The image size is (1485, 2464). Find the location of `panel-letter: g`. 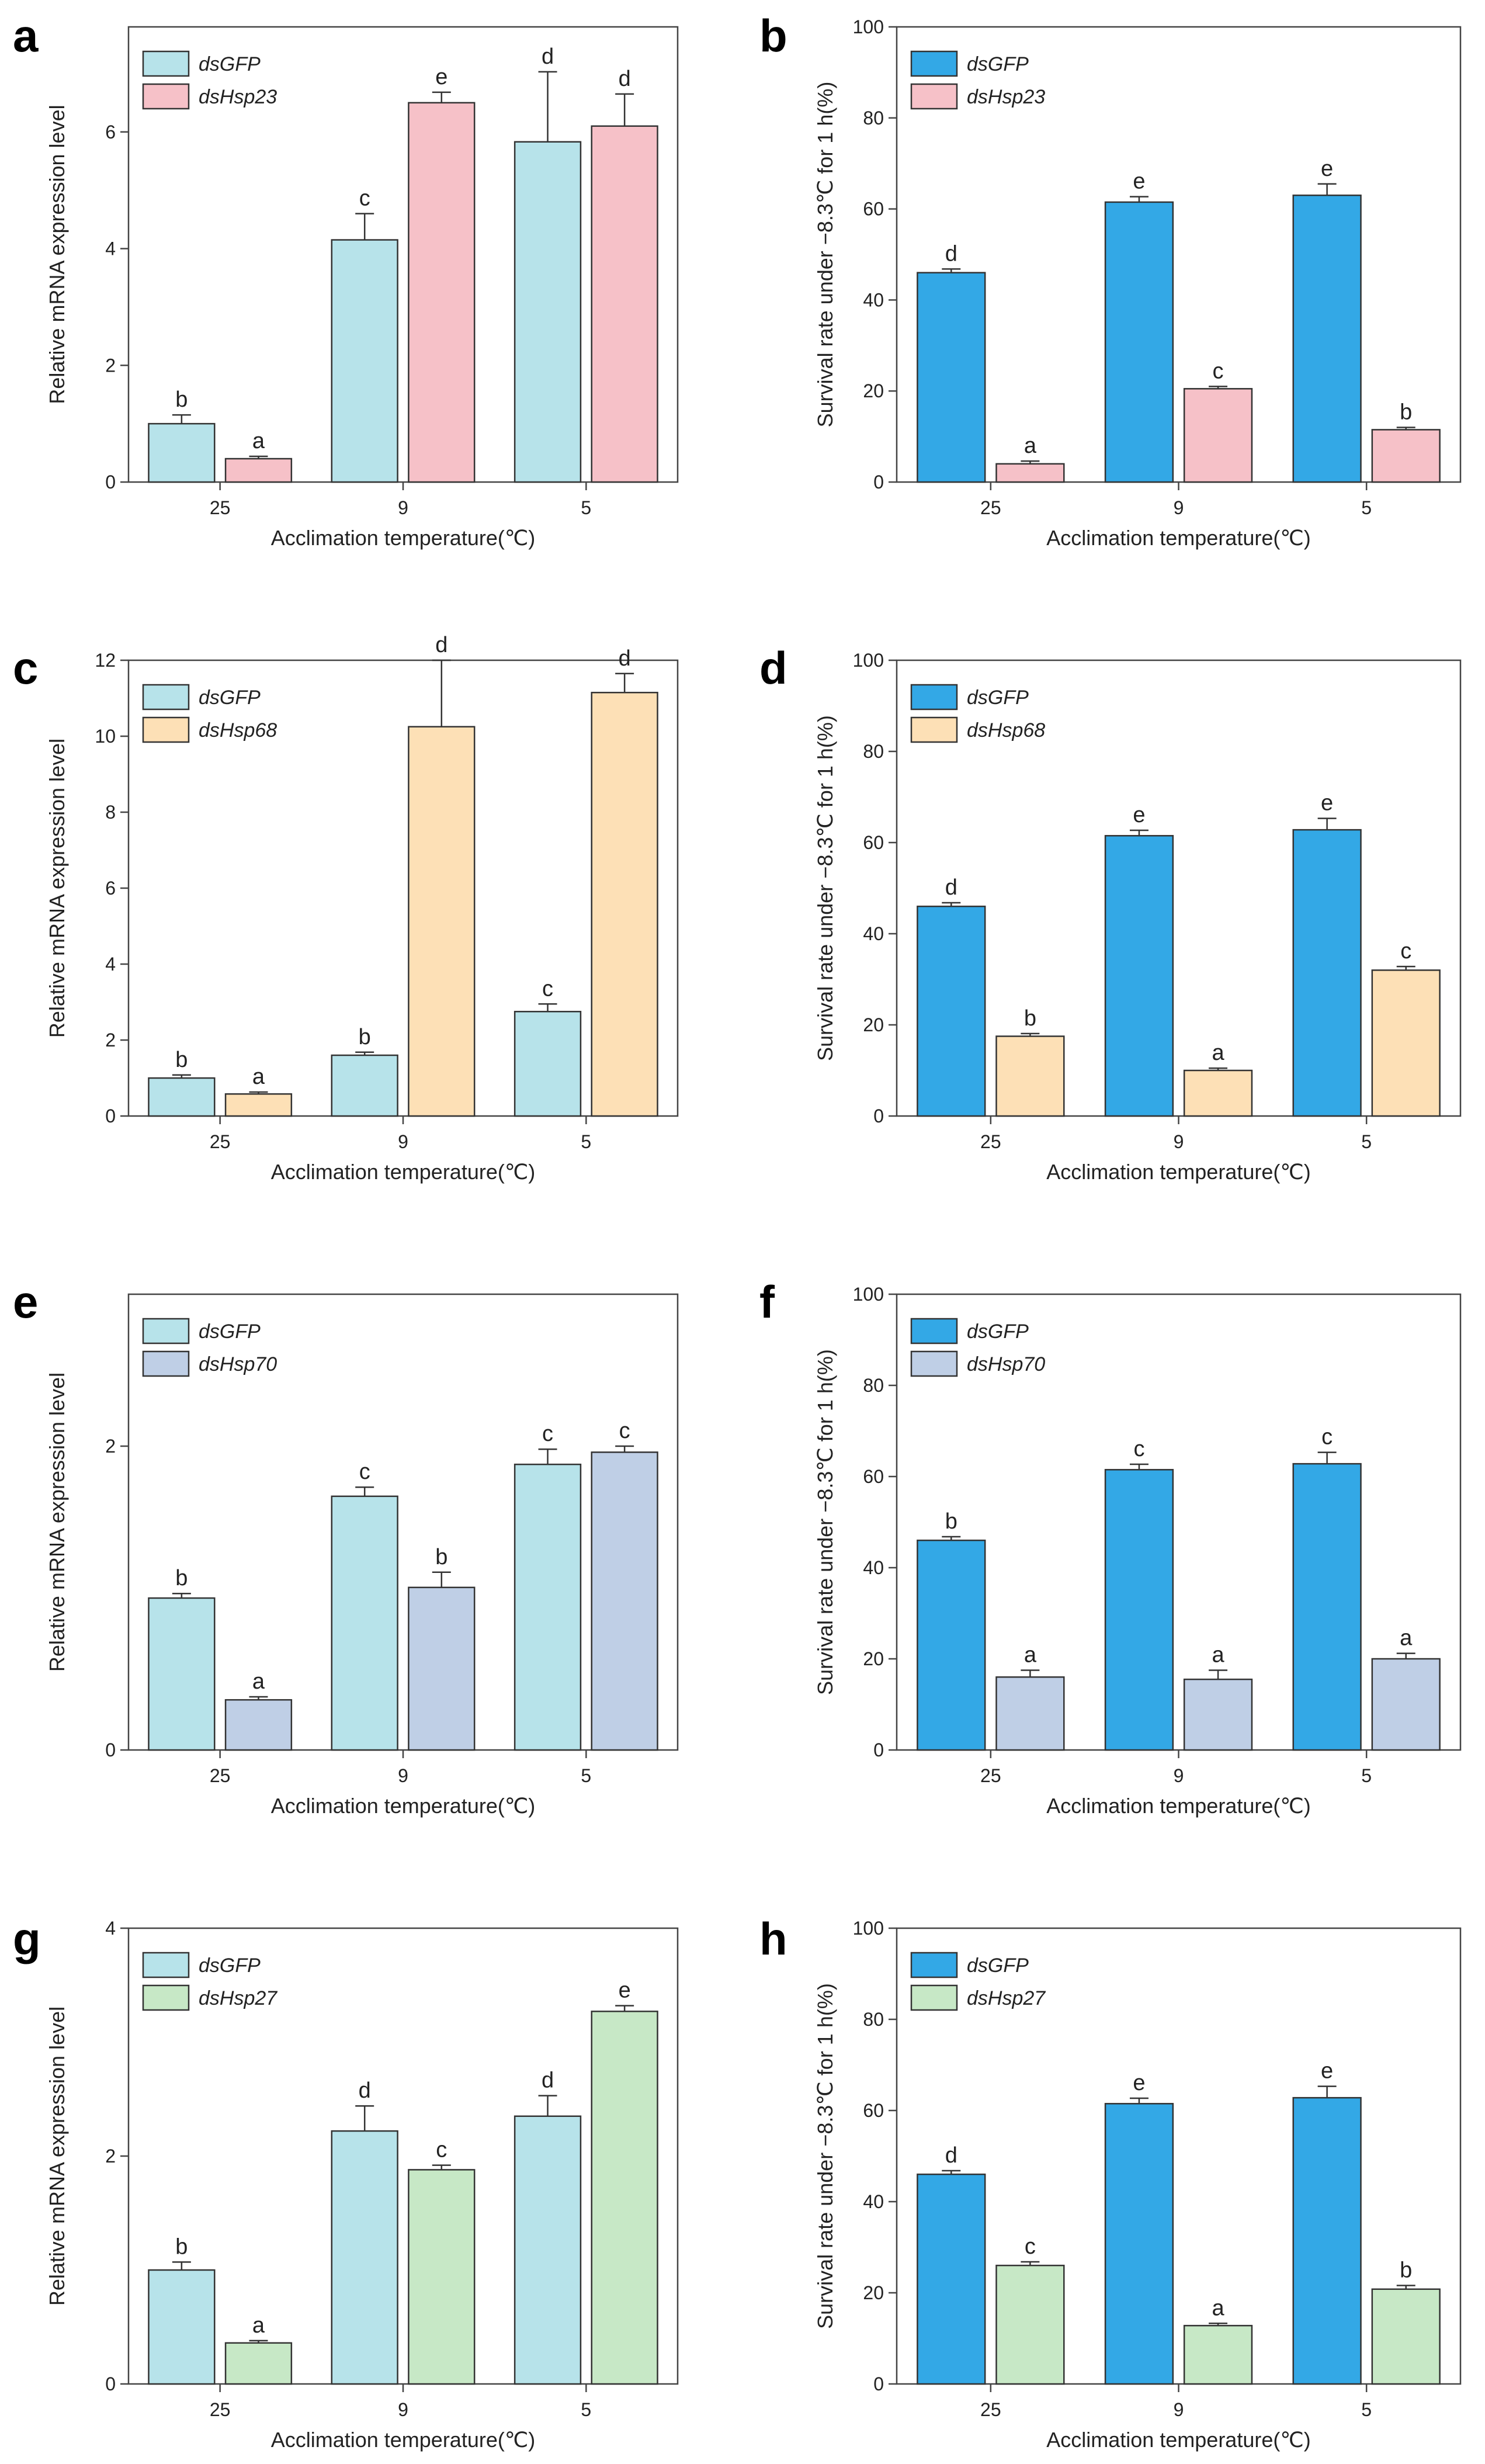

panel-letter: g is located at coordinates (27, 1938).